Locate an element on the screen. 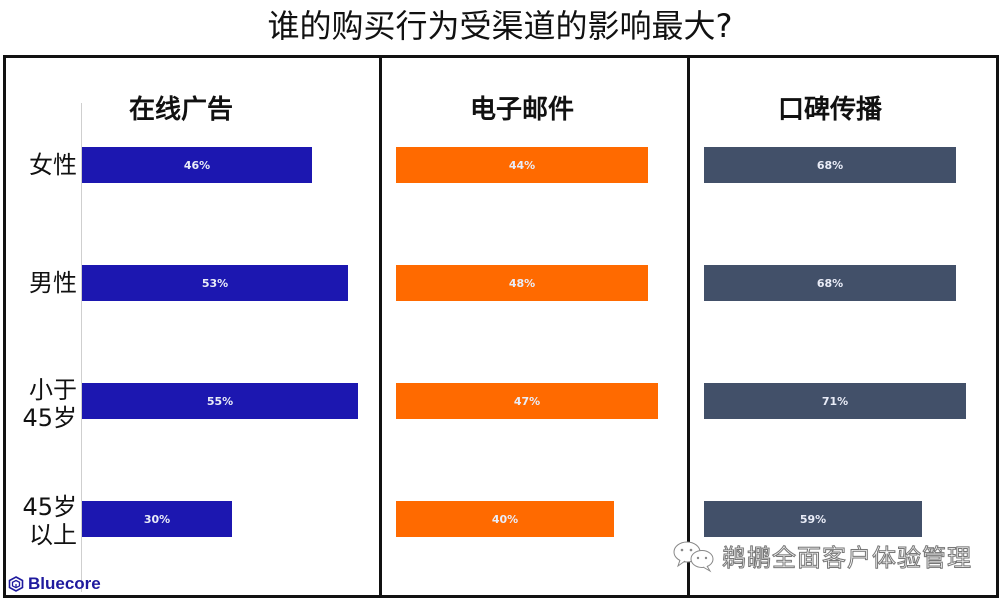 The image size is (1000, 600). row-label-male: 男性 is located at coordinates (41, 283).